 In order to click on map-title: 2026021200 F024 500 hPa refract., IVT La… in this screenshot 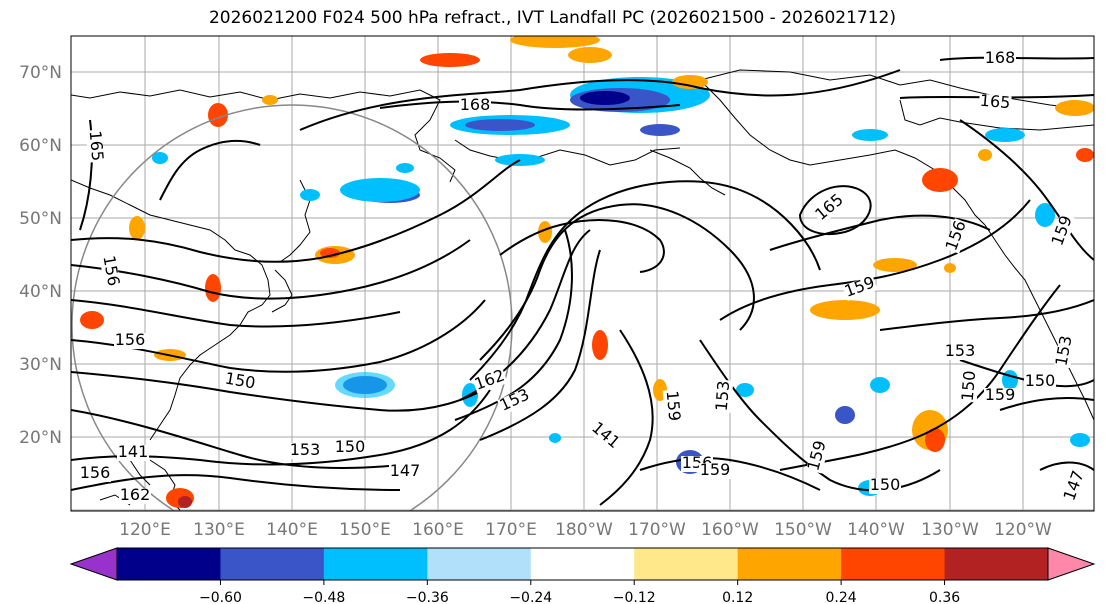, I will do `click(552, 18)`.